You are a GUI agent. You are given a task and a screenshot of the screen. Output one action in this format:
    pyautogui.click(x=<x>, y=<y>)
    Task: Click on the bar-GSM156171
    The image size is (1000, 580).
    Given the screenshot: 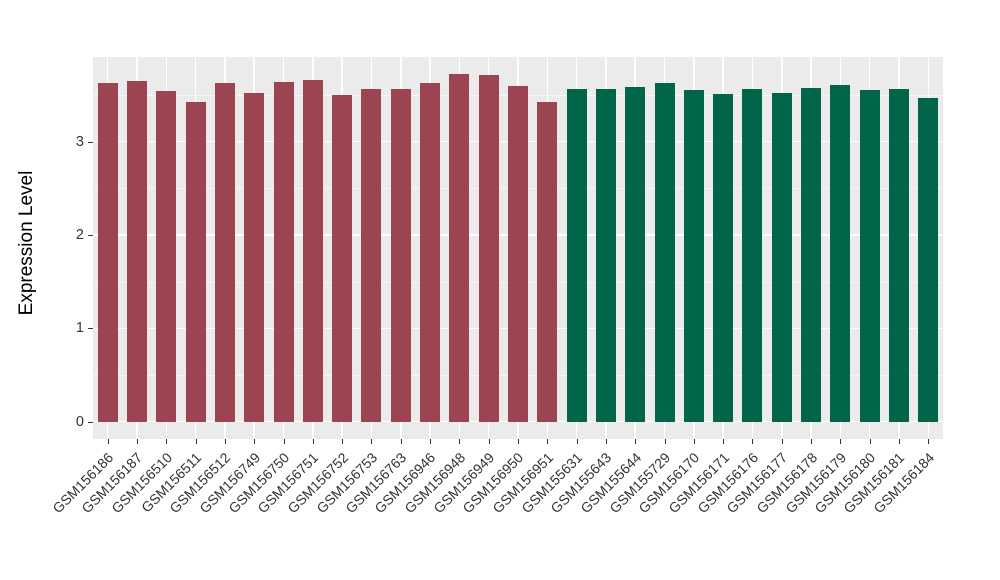 What is the action you would take?
    pyautogui.click(x=723, y=258)
    